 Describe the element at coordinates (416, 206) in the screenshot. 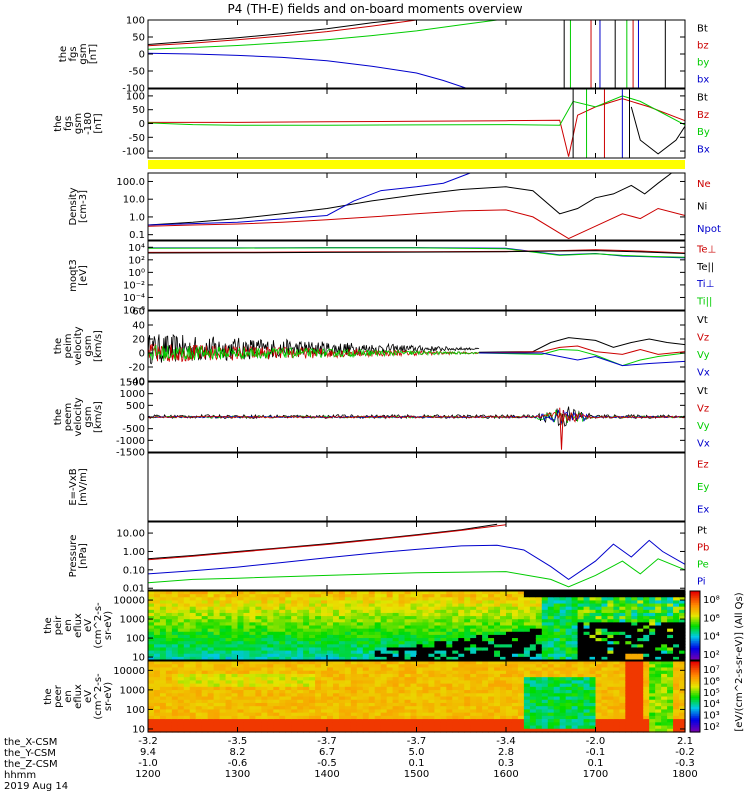

I see `density-frame` at that location.